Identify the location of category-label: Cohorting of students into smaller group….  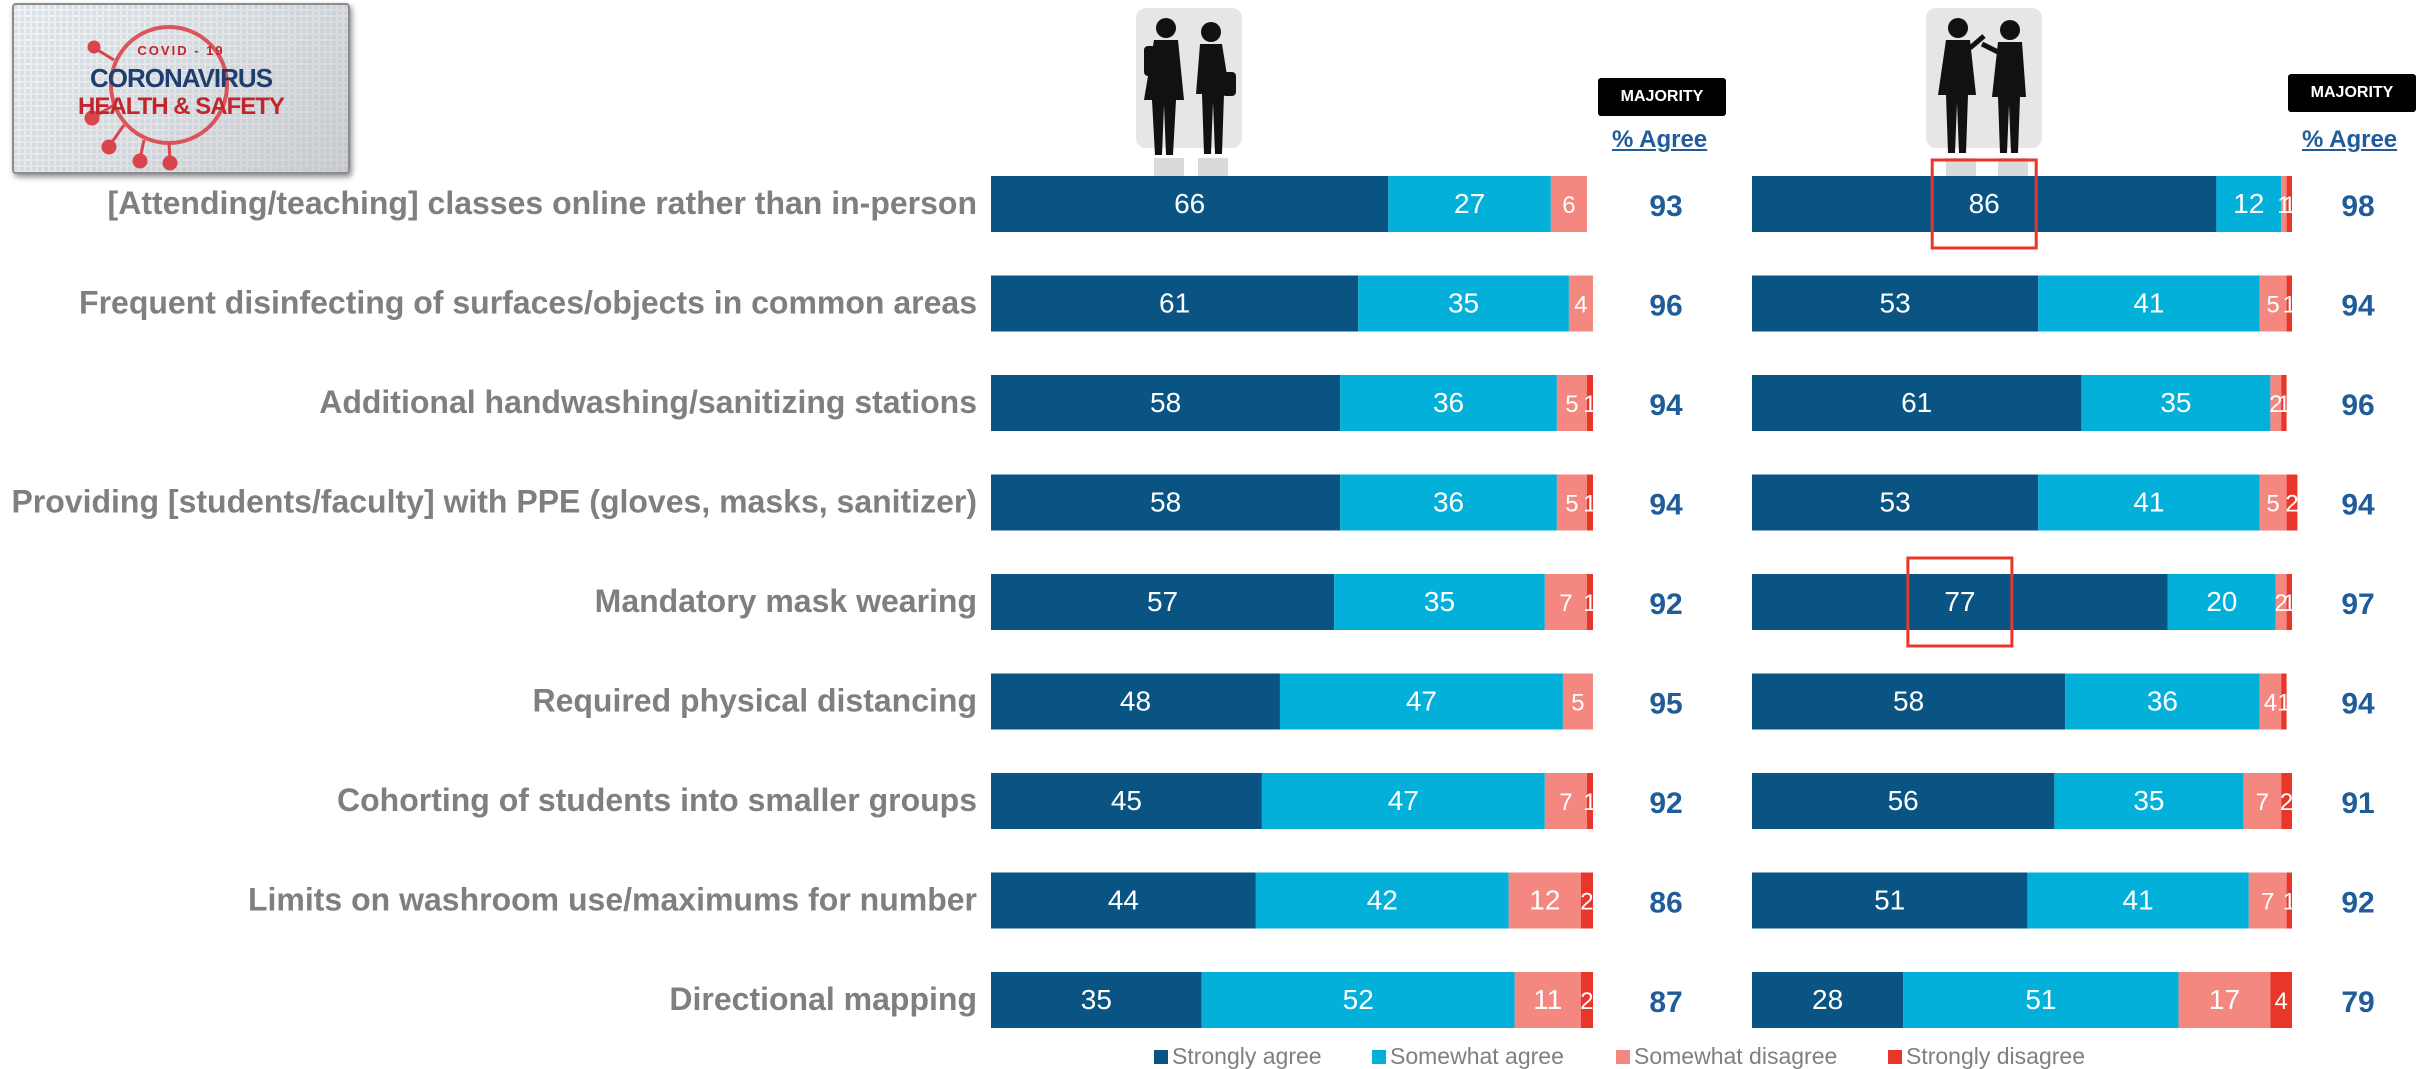
(657, 800).